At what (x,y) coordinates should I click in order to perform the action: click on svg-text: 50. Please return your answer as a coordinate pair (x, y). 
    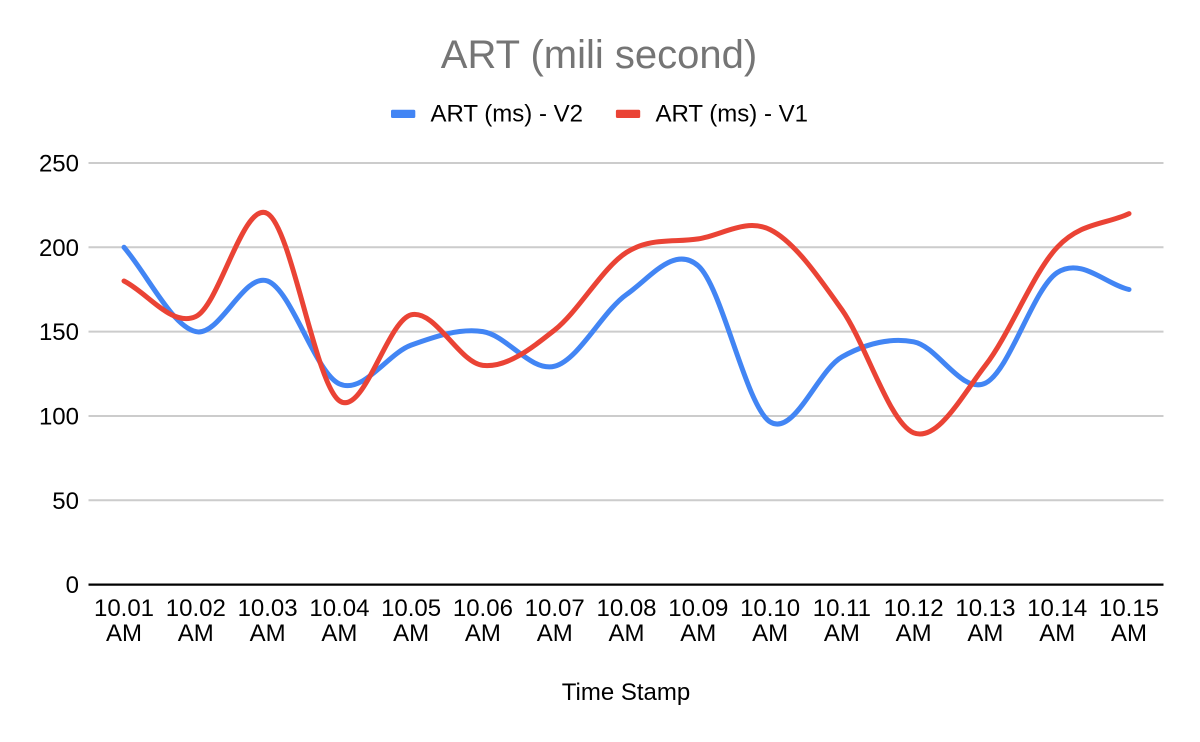
    Looking at the image, I should click on (65, 501).